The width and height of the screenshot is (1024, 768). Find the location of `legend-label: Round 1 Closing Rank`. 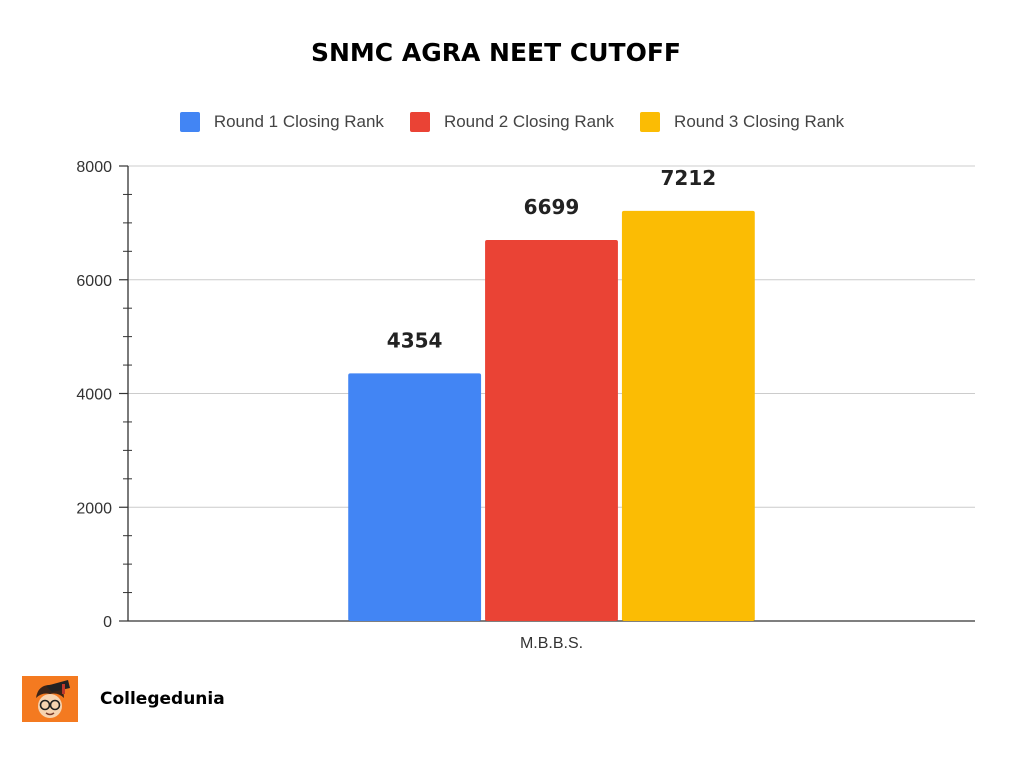

legend-label: Round 1 Closing Rank is located at coordinates (298, 121).